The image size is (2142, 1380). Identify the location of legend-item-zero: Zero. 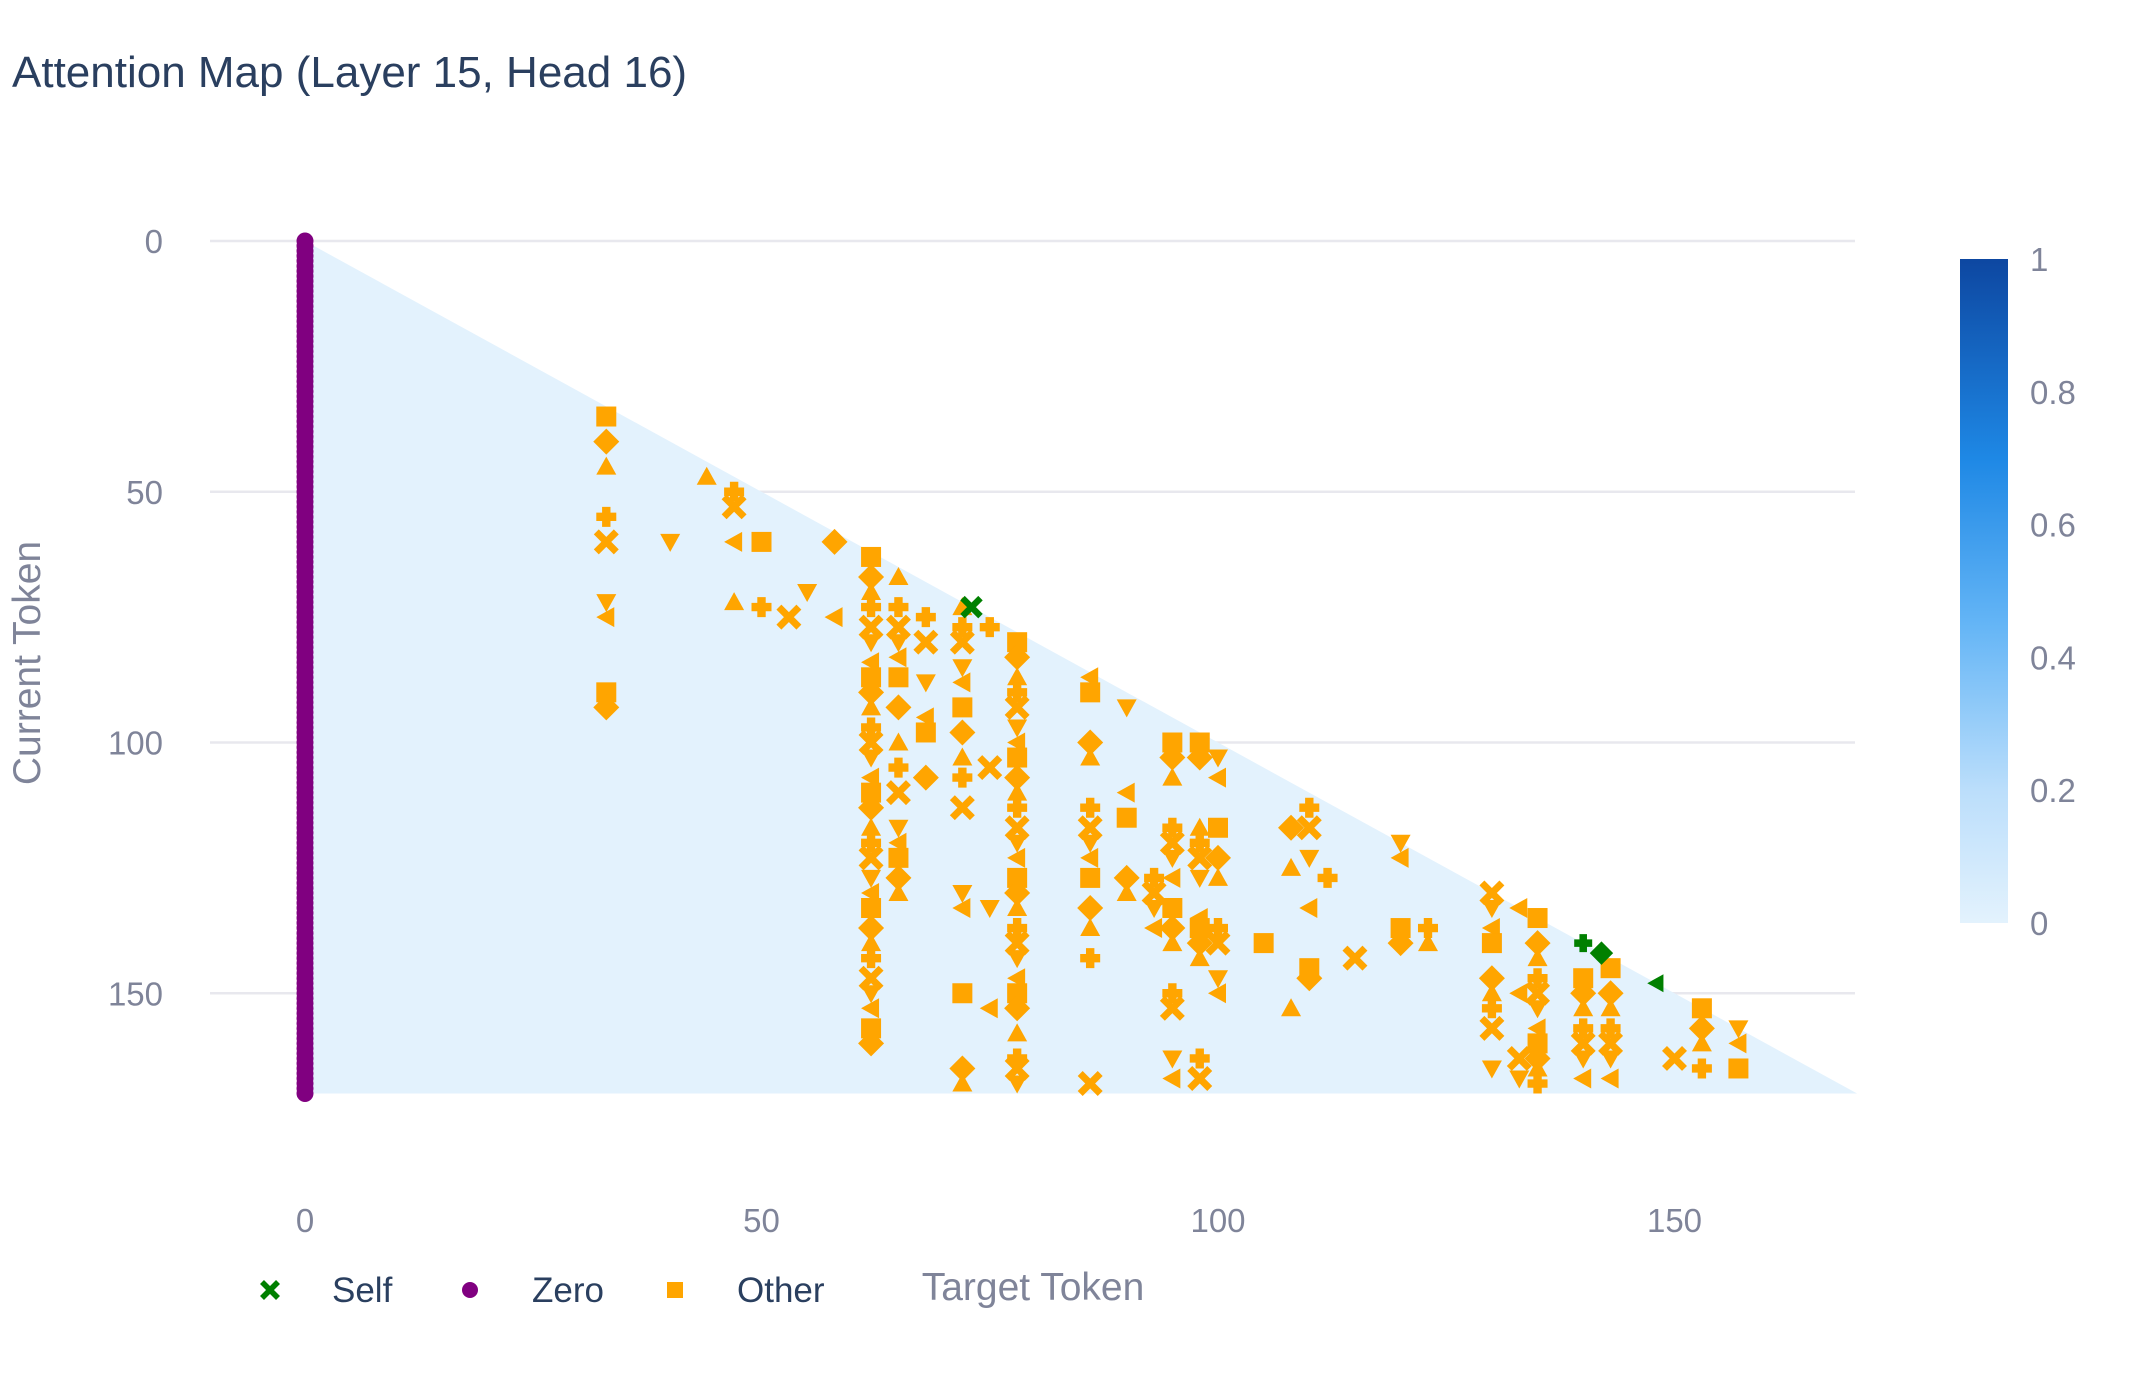
(533, 1290).